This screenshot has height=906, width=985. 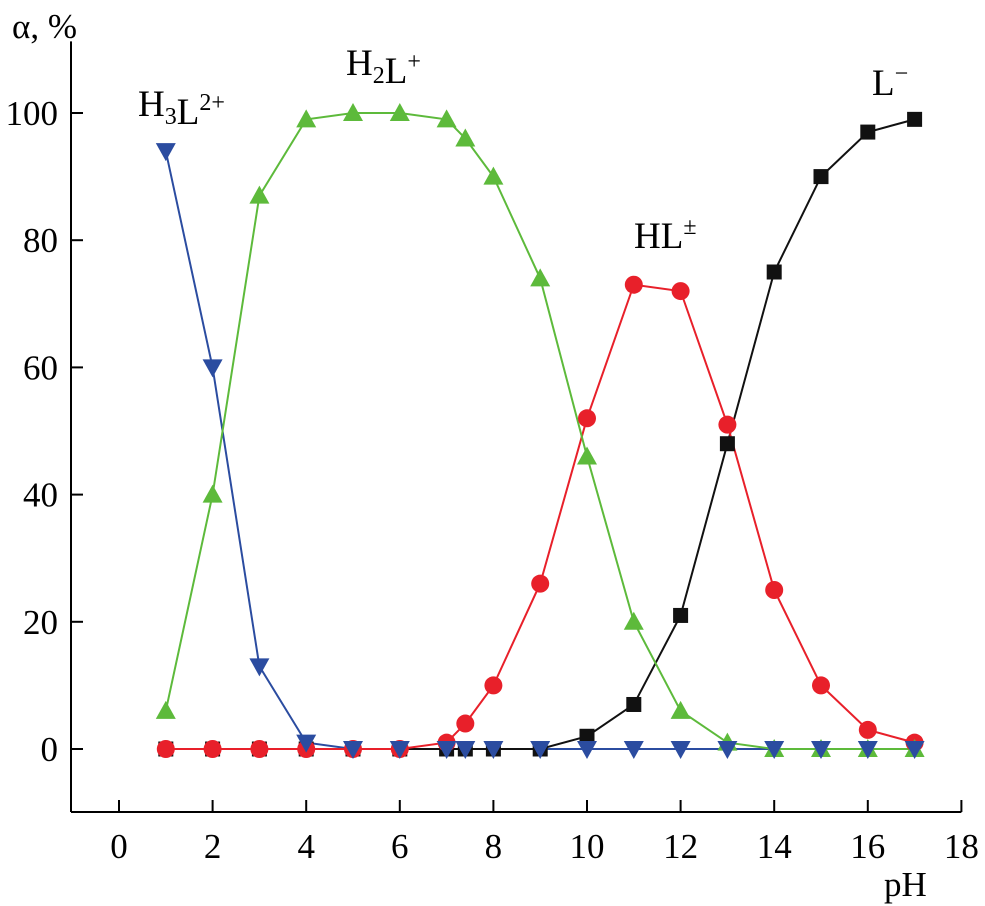 What do you see at coordinates (181, 108) in the screenshot?
I see `series-label: H3L2+` at bounding box center [181, 108].